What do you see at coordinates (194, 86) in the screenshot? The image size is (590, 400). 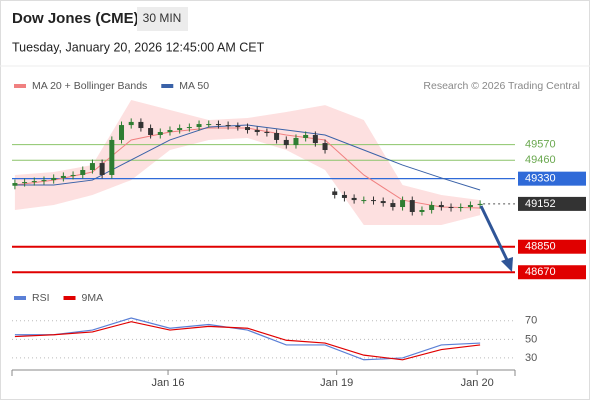 I see `legend-label: MA 50` at bounding box center [194, 86].